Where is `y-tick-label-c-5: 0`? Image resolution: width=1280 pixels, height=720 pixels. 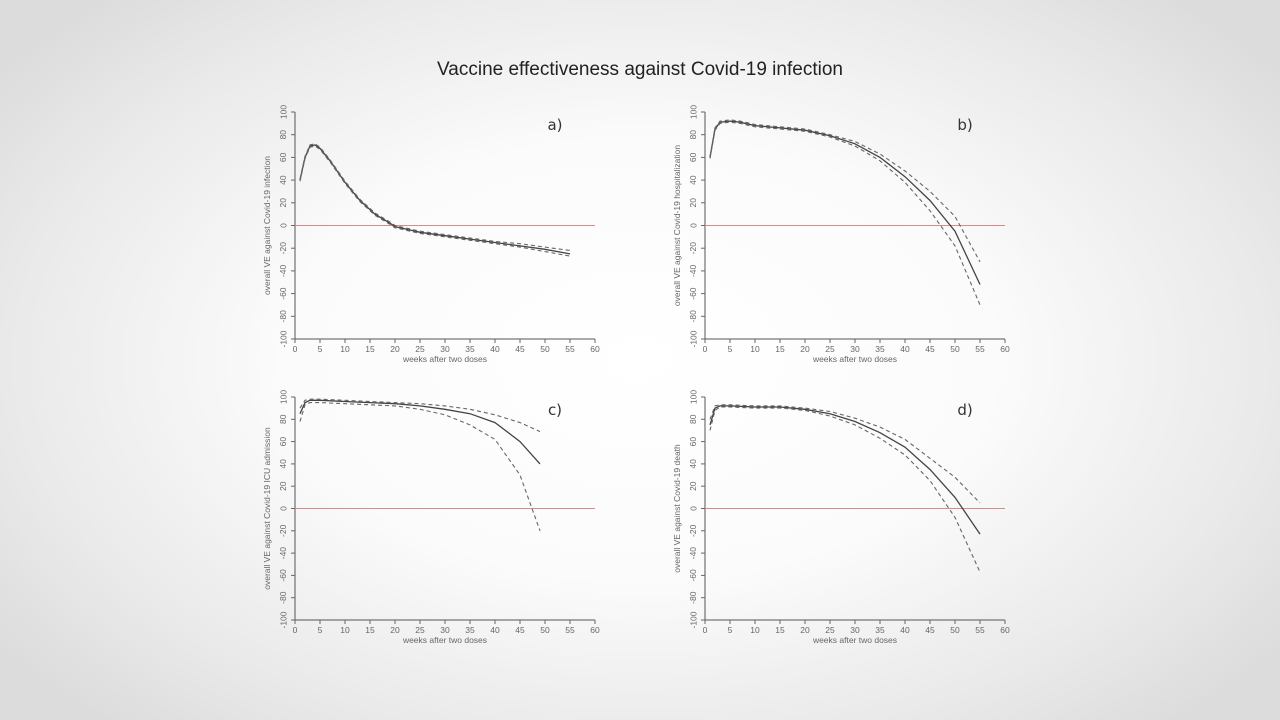 y-tick-label-c-5: 0 is located at coordinates (283, 508).